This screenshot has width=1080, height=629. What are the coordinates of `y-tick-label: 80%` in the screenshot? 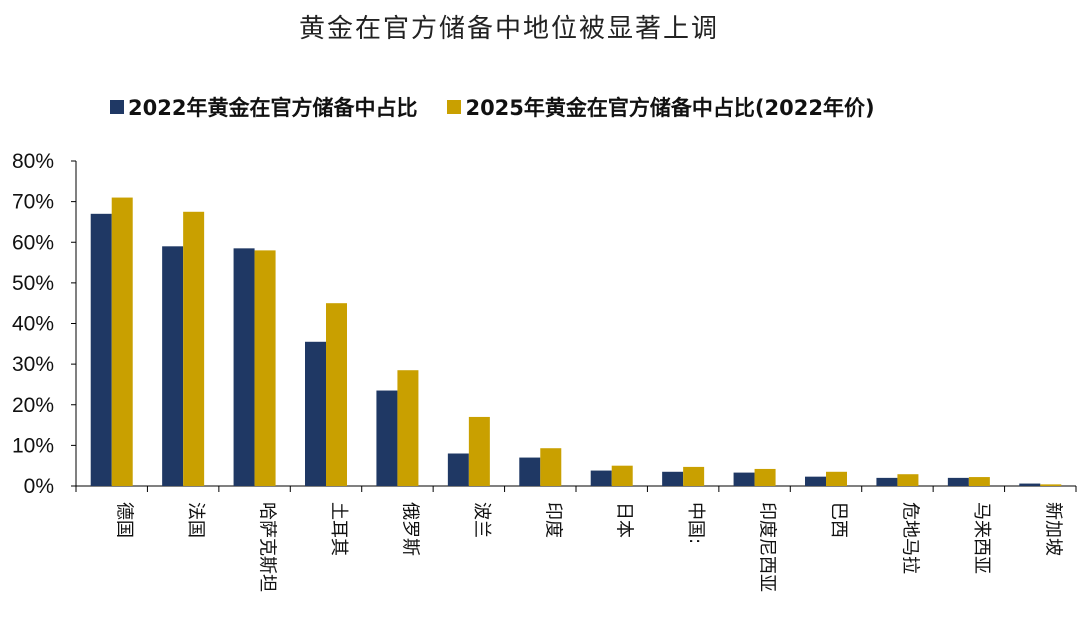 It's located at (33, 161).